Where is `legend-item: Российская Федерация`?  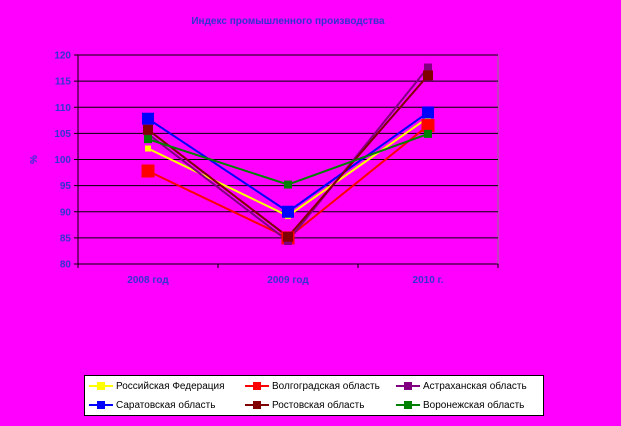
legend-item: Российская Федерация is located at coordinates (157, 386).